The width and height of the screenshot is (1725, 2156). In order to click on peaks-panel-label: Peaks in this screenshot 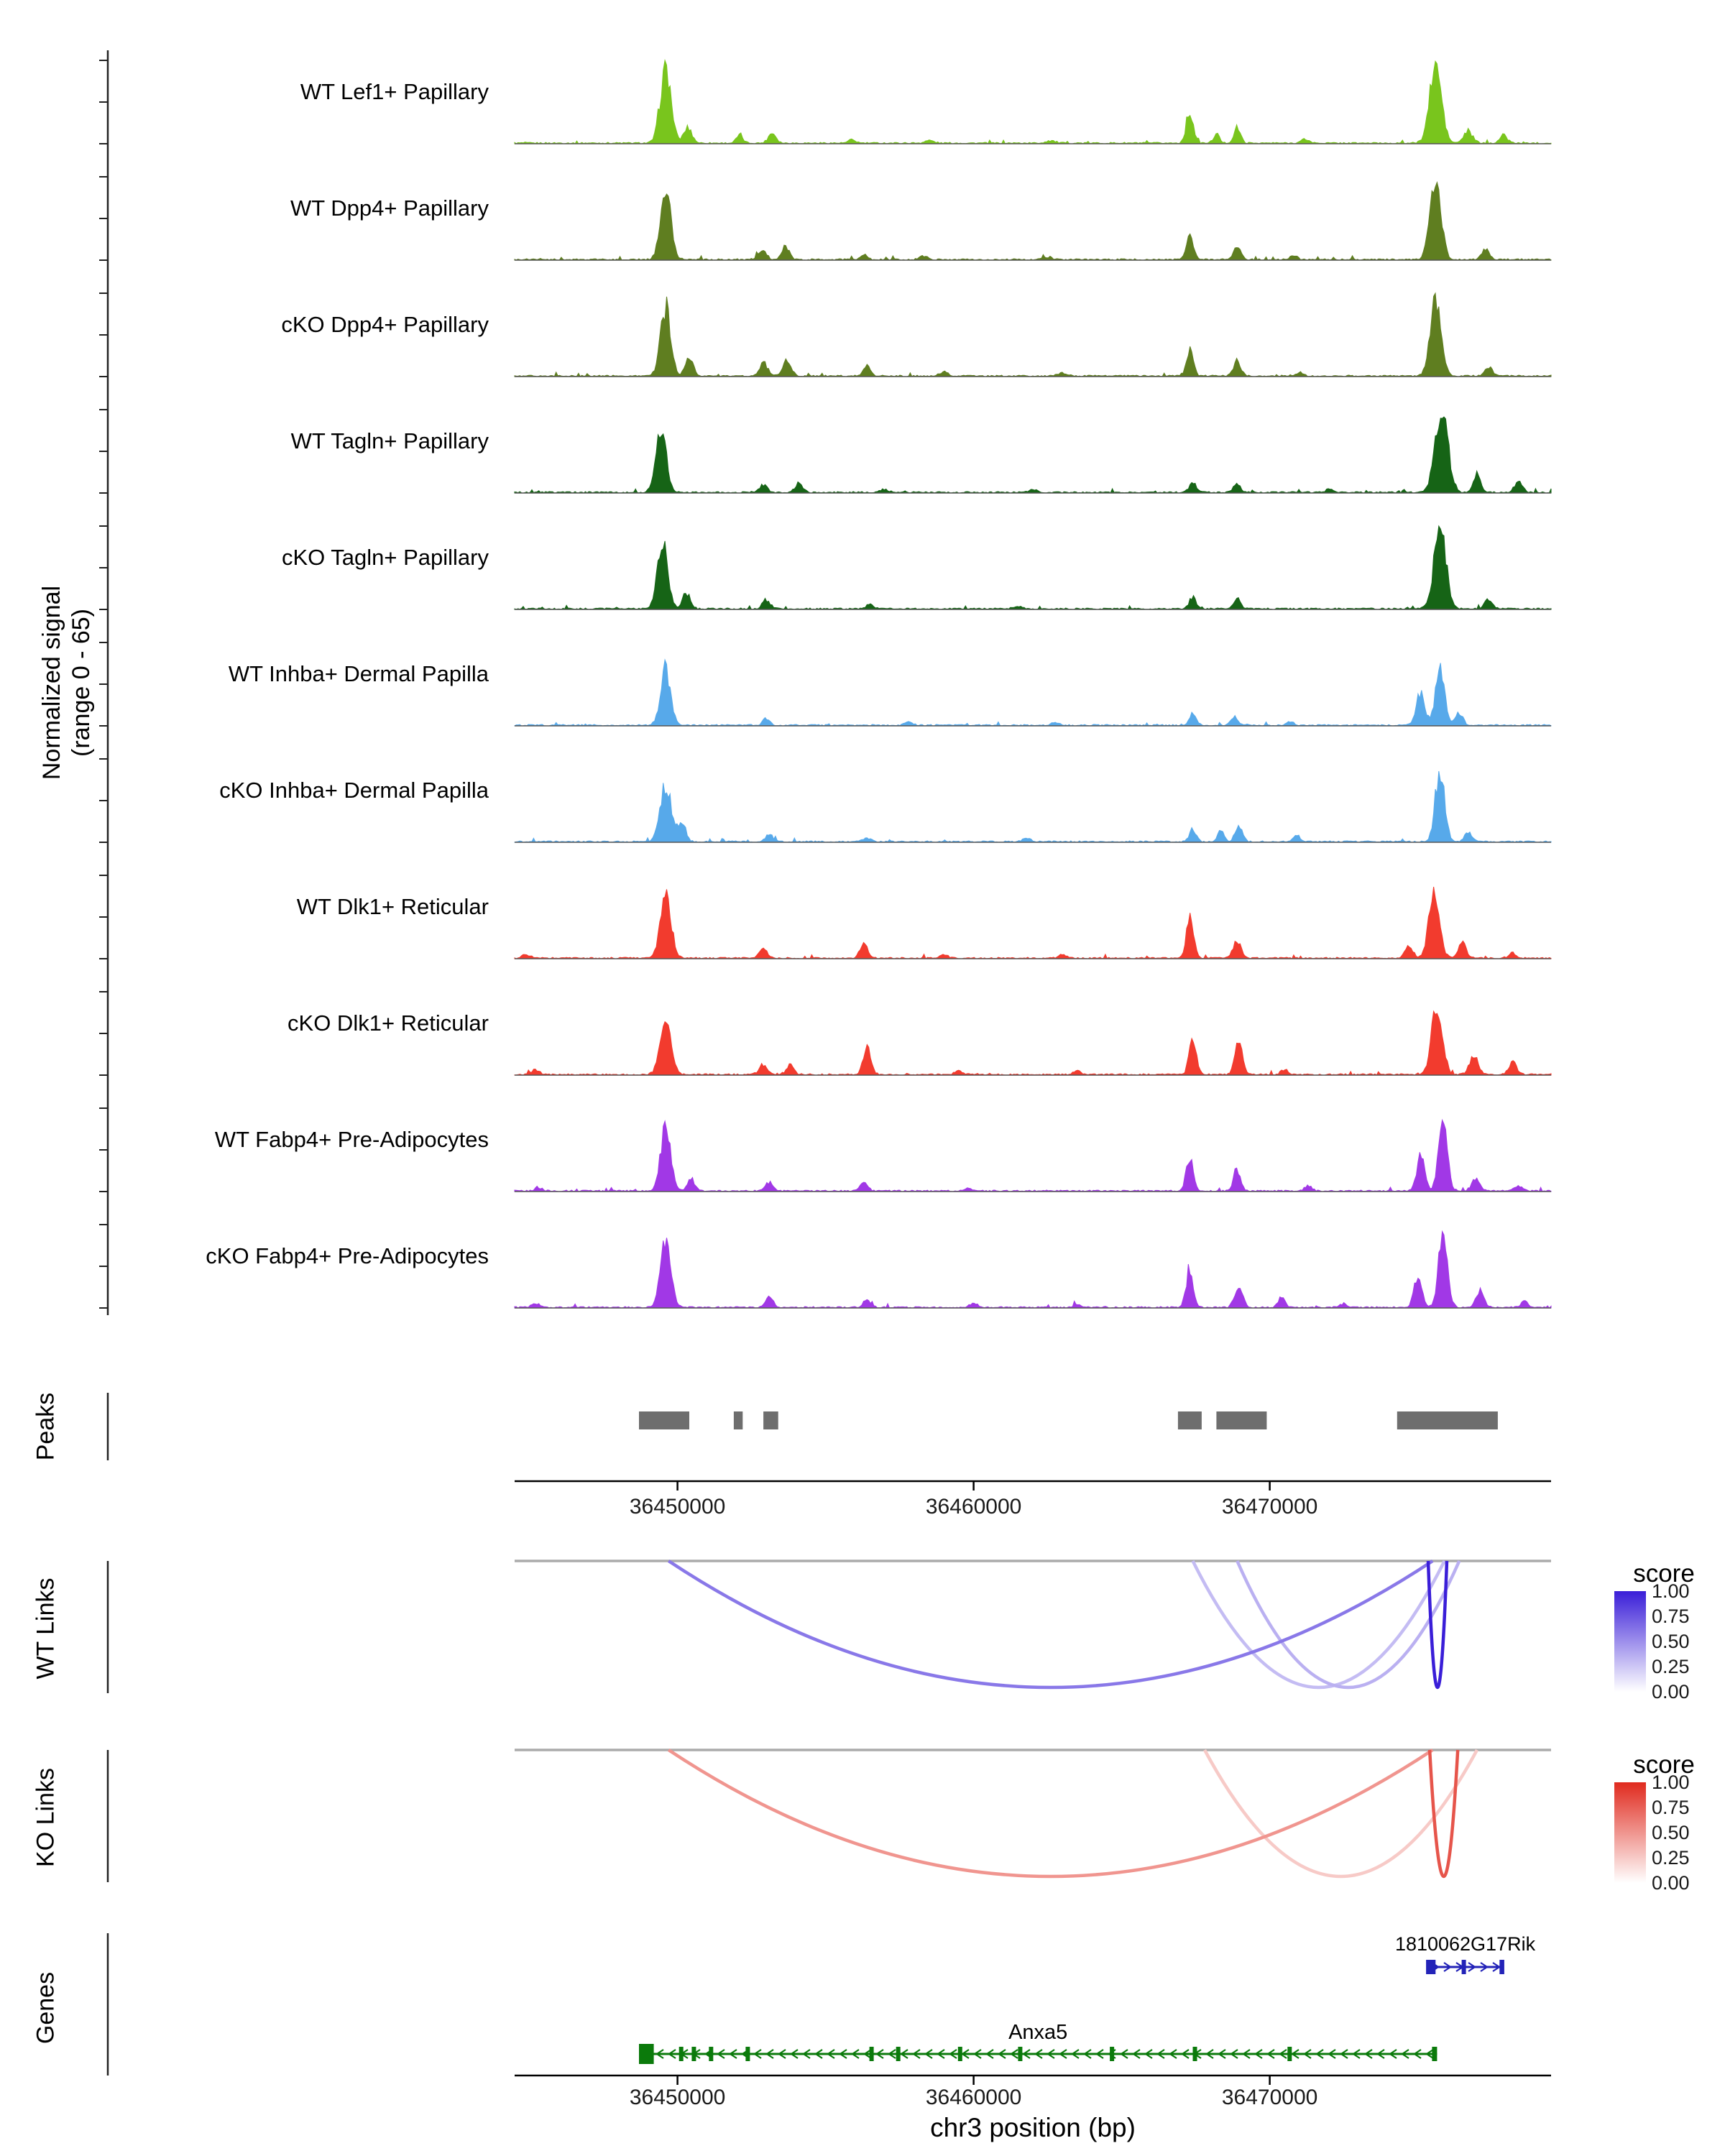, I will do `click(46, 1426)`.